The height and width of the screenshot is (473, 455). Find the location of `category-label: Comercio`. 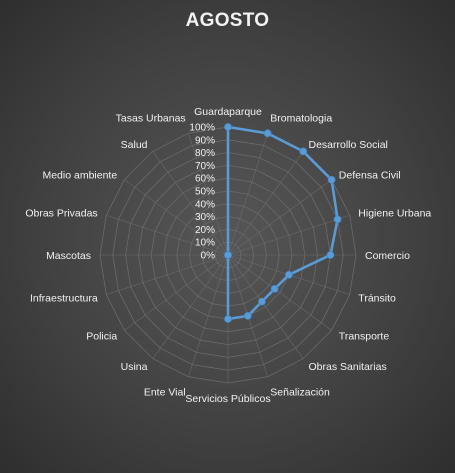

category-label: Comercio is located at coordinates (387, 256).